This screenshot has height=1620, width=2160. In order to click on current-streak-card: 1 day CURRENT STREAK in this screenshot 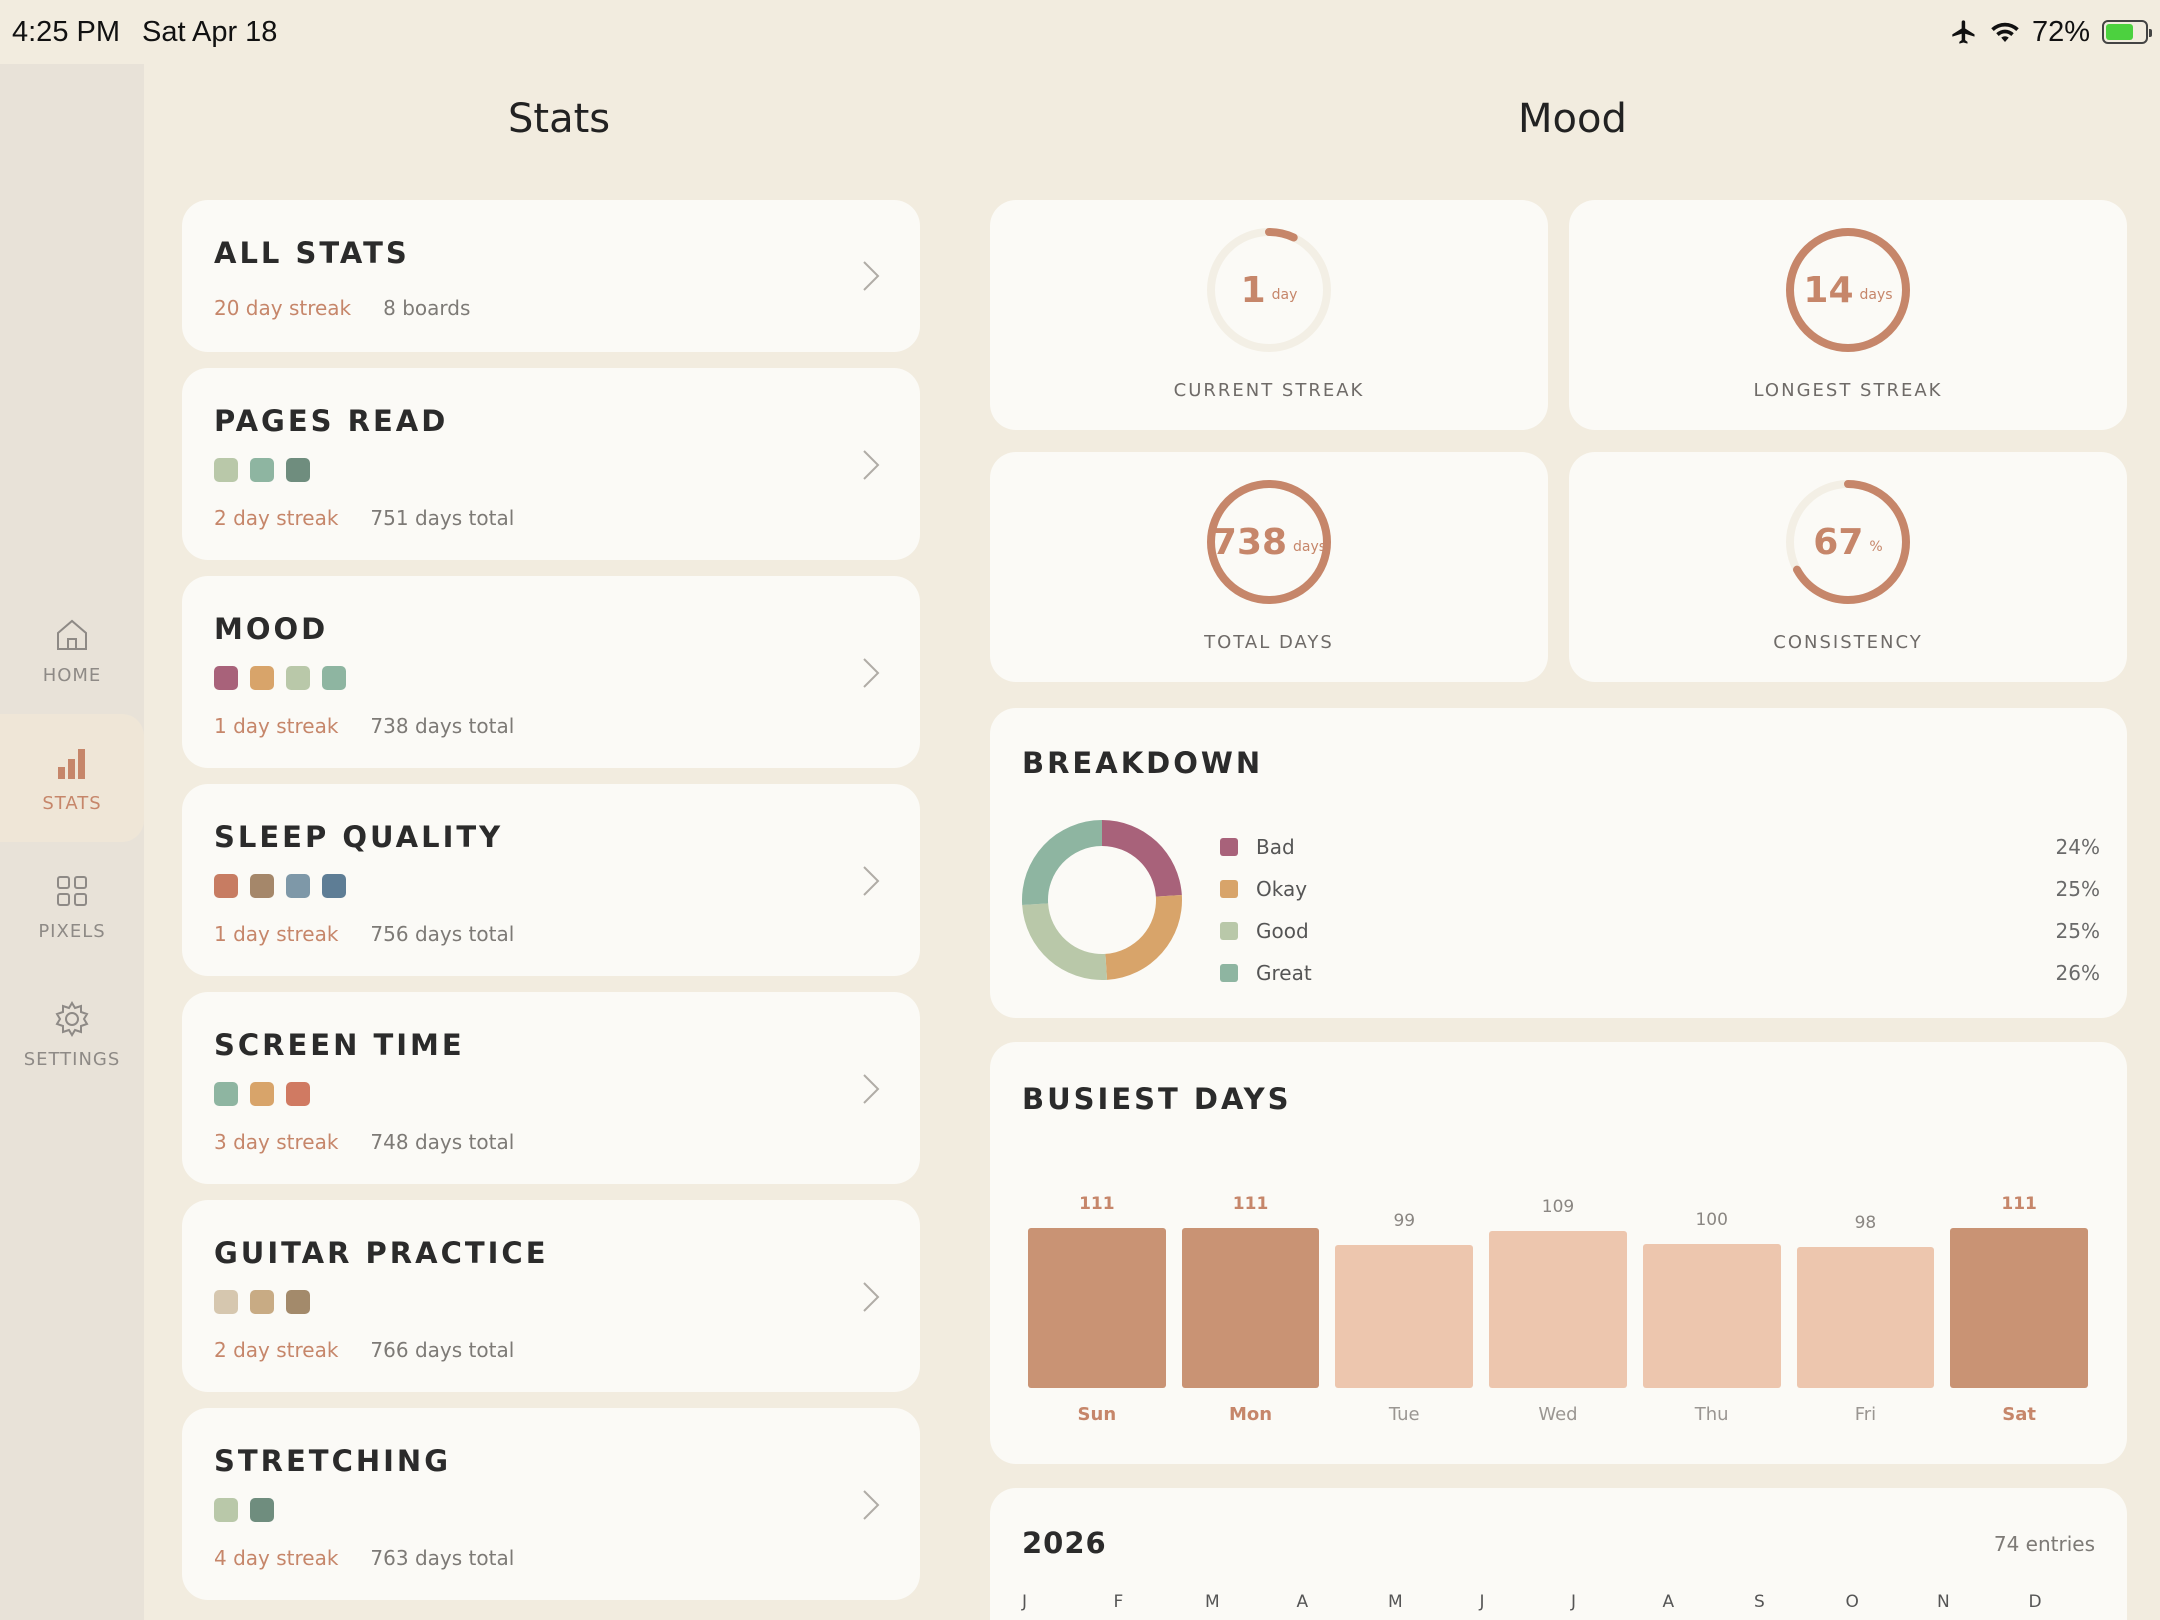, I will do `click(1269, 315)`.